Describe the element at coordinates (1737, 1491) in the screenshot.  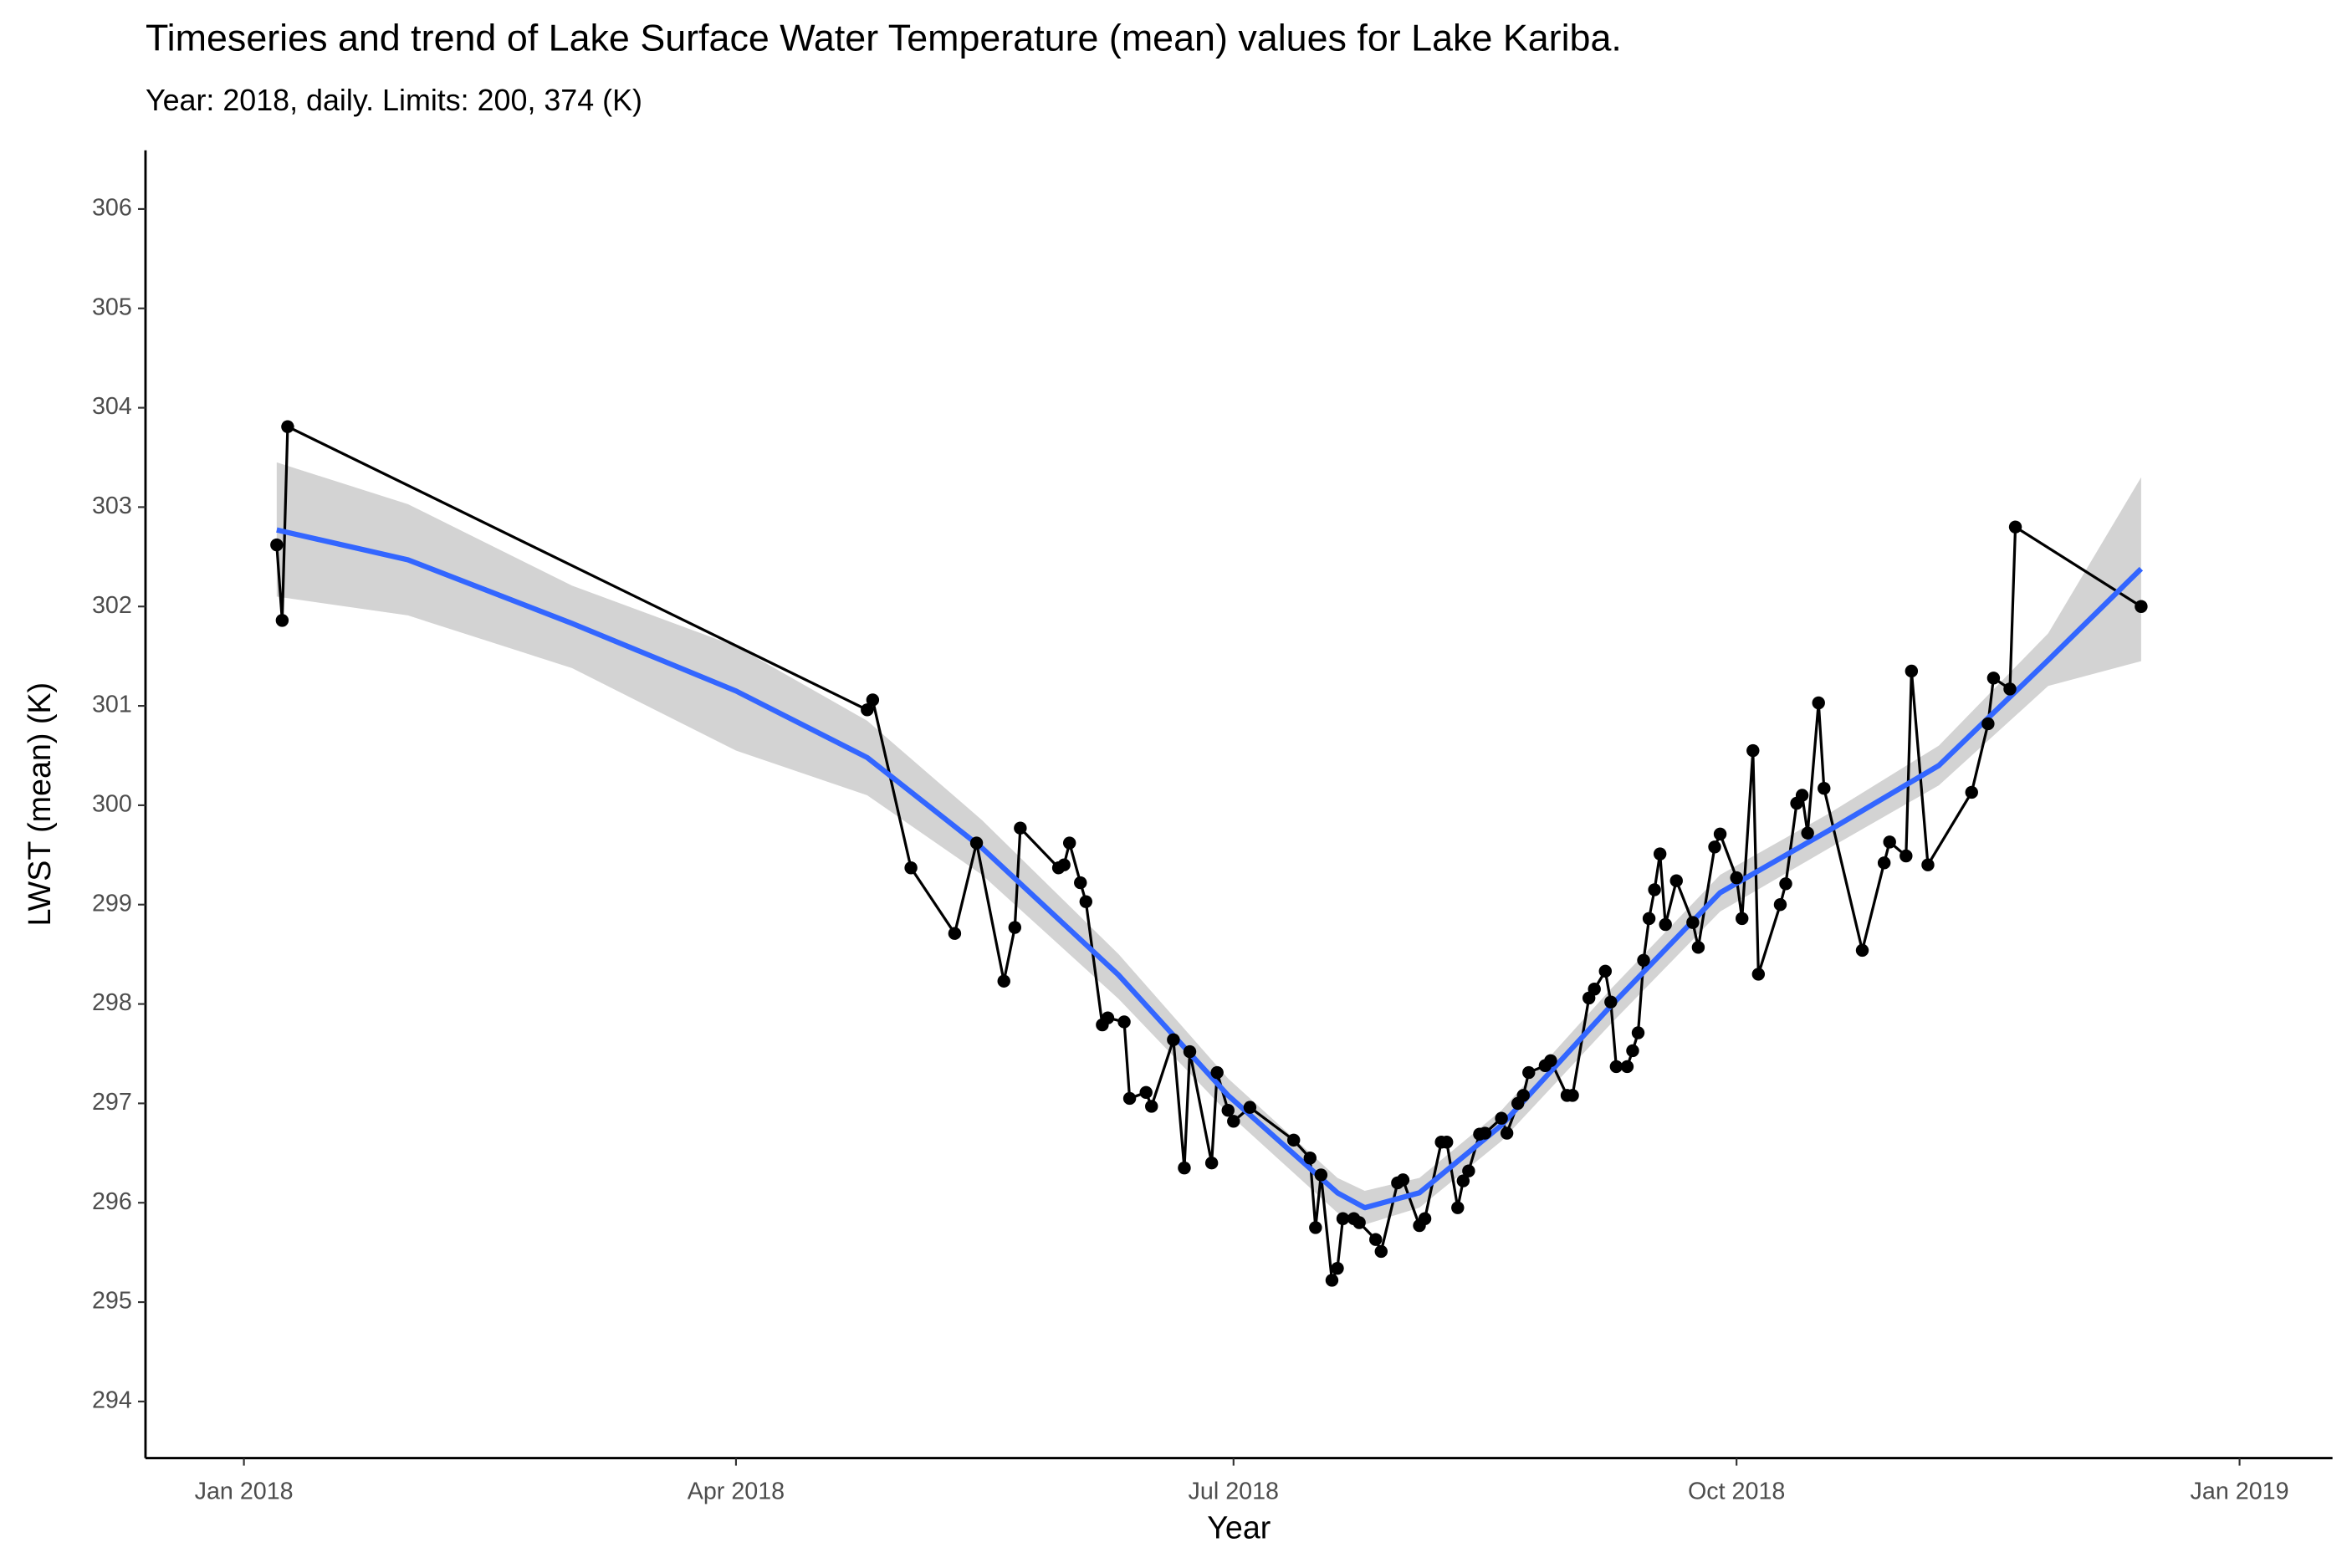
I see `x-tick-label: Oct 2018` at that location.